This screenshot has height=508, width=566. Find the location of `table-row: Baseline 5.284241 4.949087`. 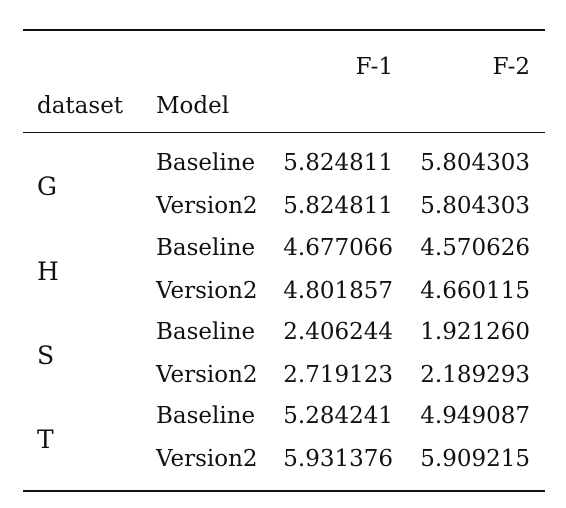

table-row: Baseline 5.284241 4.949087 is located at coordinates (284, 425).